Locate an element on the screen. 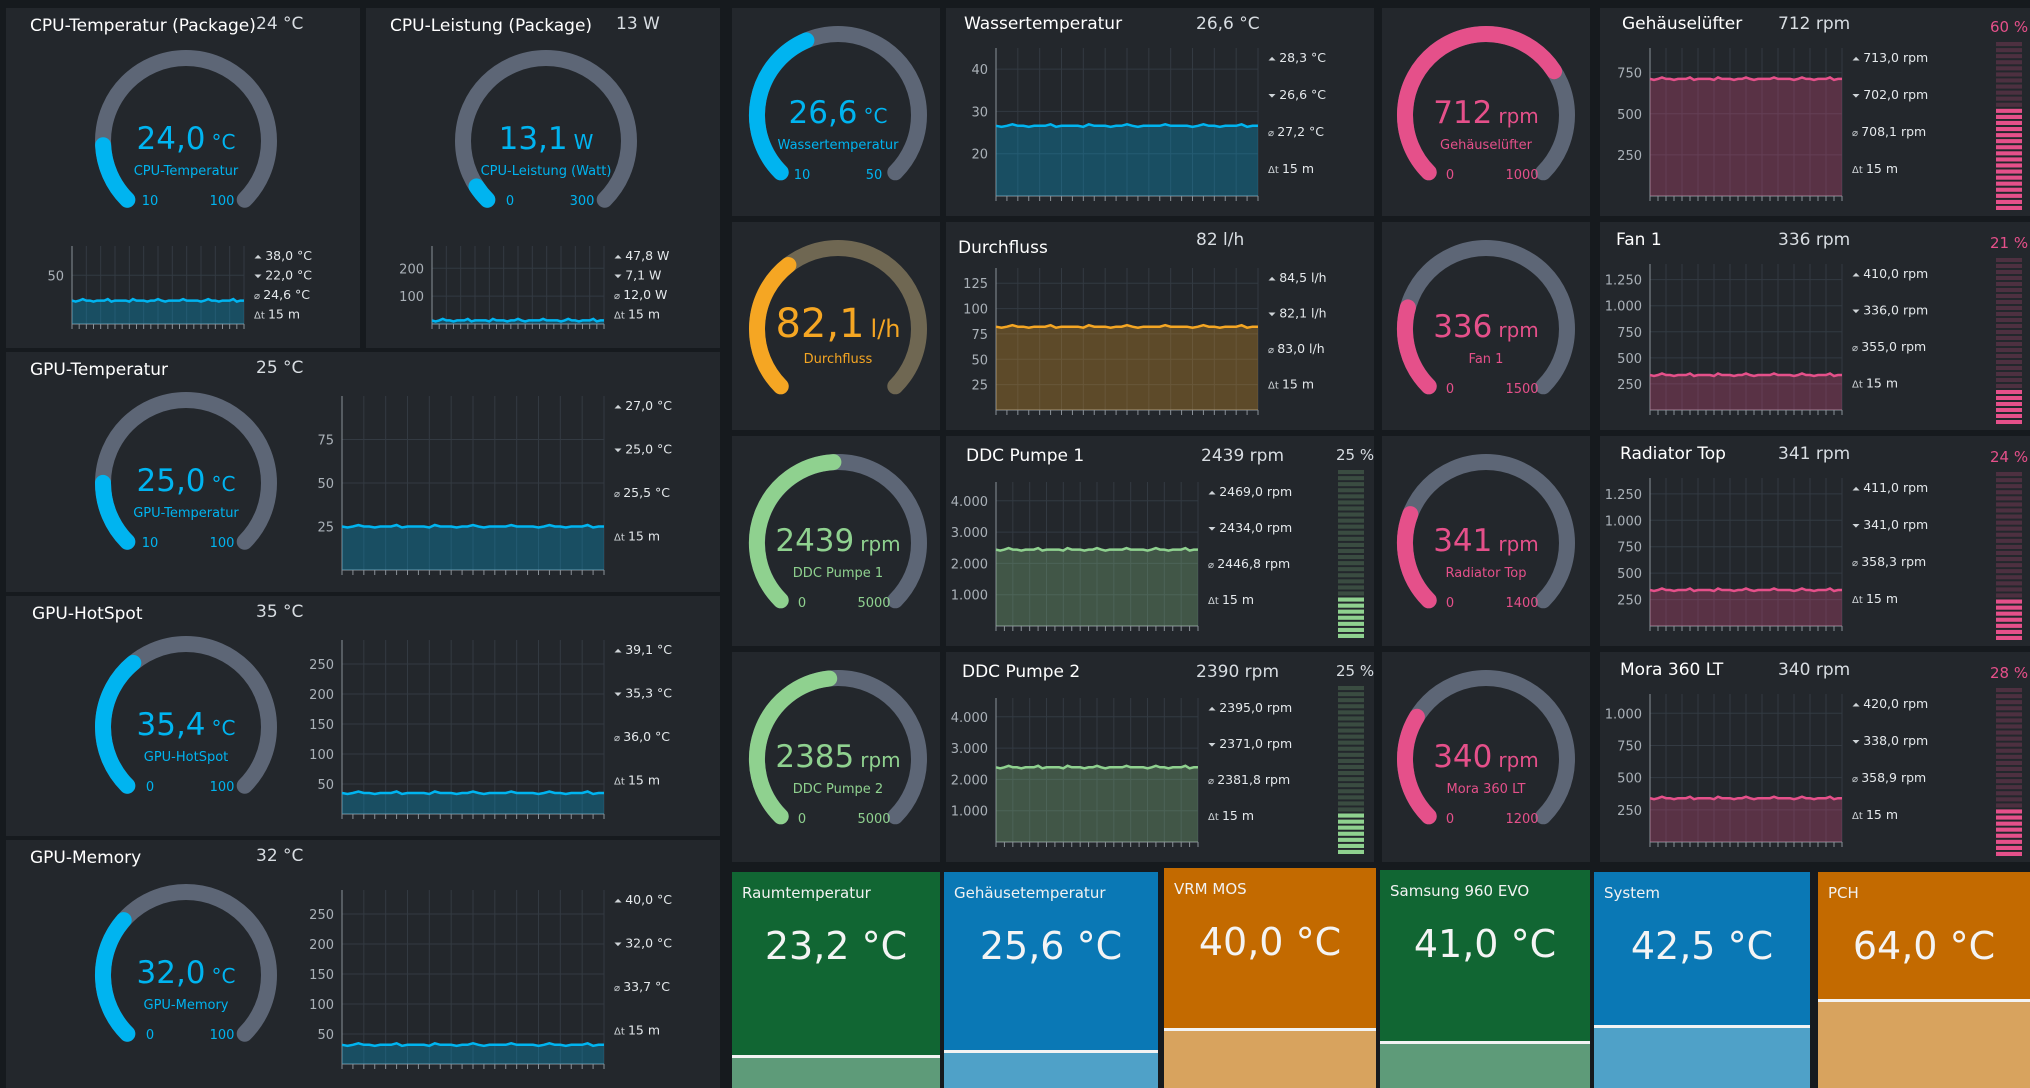  tile-value: 42,5 °C is located at coordinates (1702, 946).